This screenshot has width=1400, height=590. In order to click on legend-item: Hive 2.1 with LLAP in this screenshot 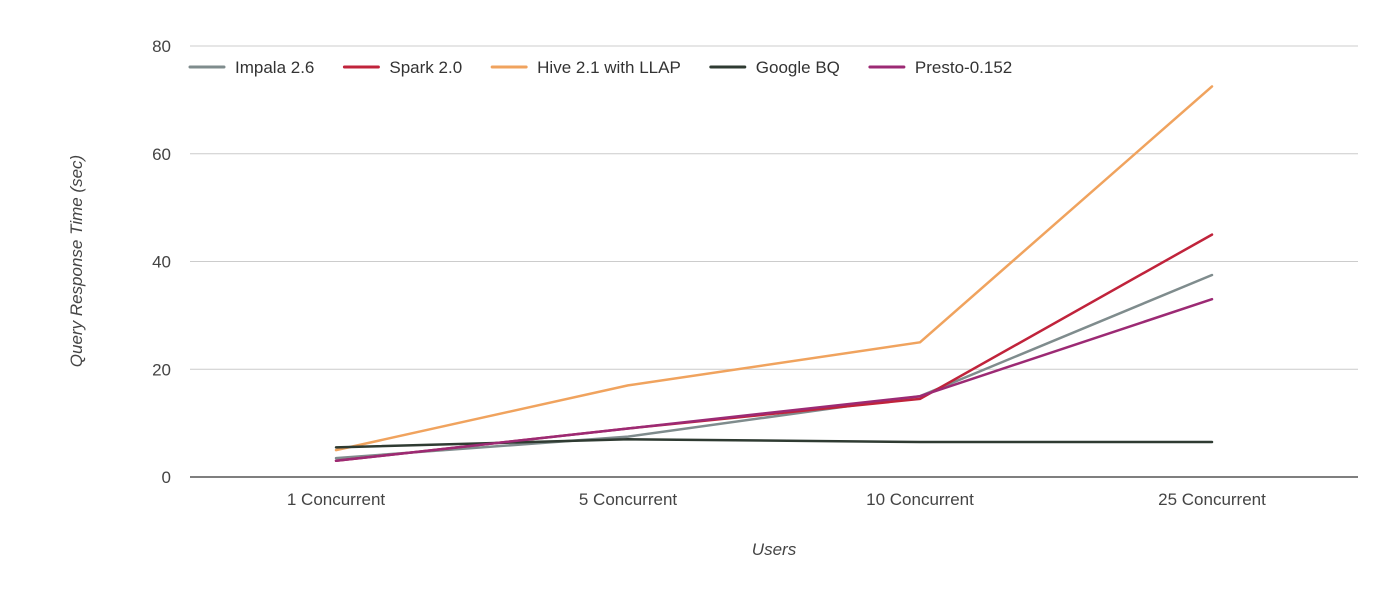, I will do `click(585, 67)`.